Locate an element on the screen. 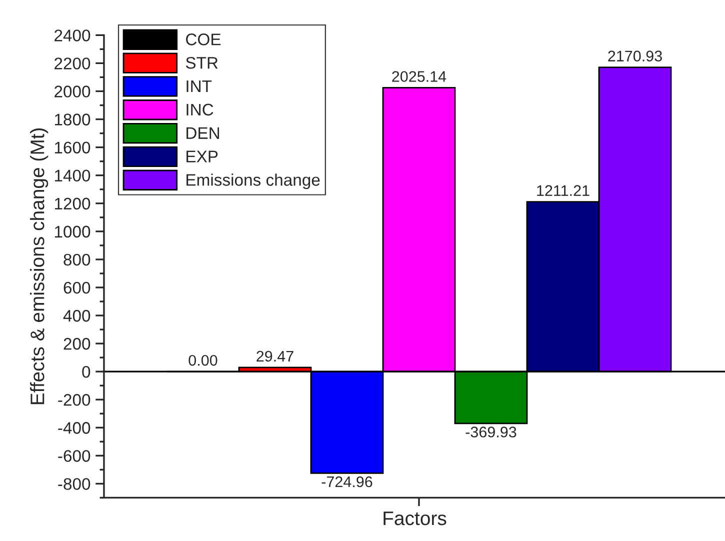 This screenshot has width=725, height=541. legend-label: STR is located at coordinates (202, 62).